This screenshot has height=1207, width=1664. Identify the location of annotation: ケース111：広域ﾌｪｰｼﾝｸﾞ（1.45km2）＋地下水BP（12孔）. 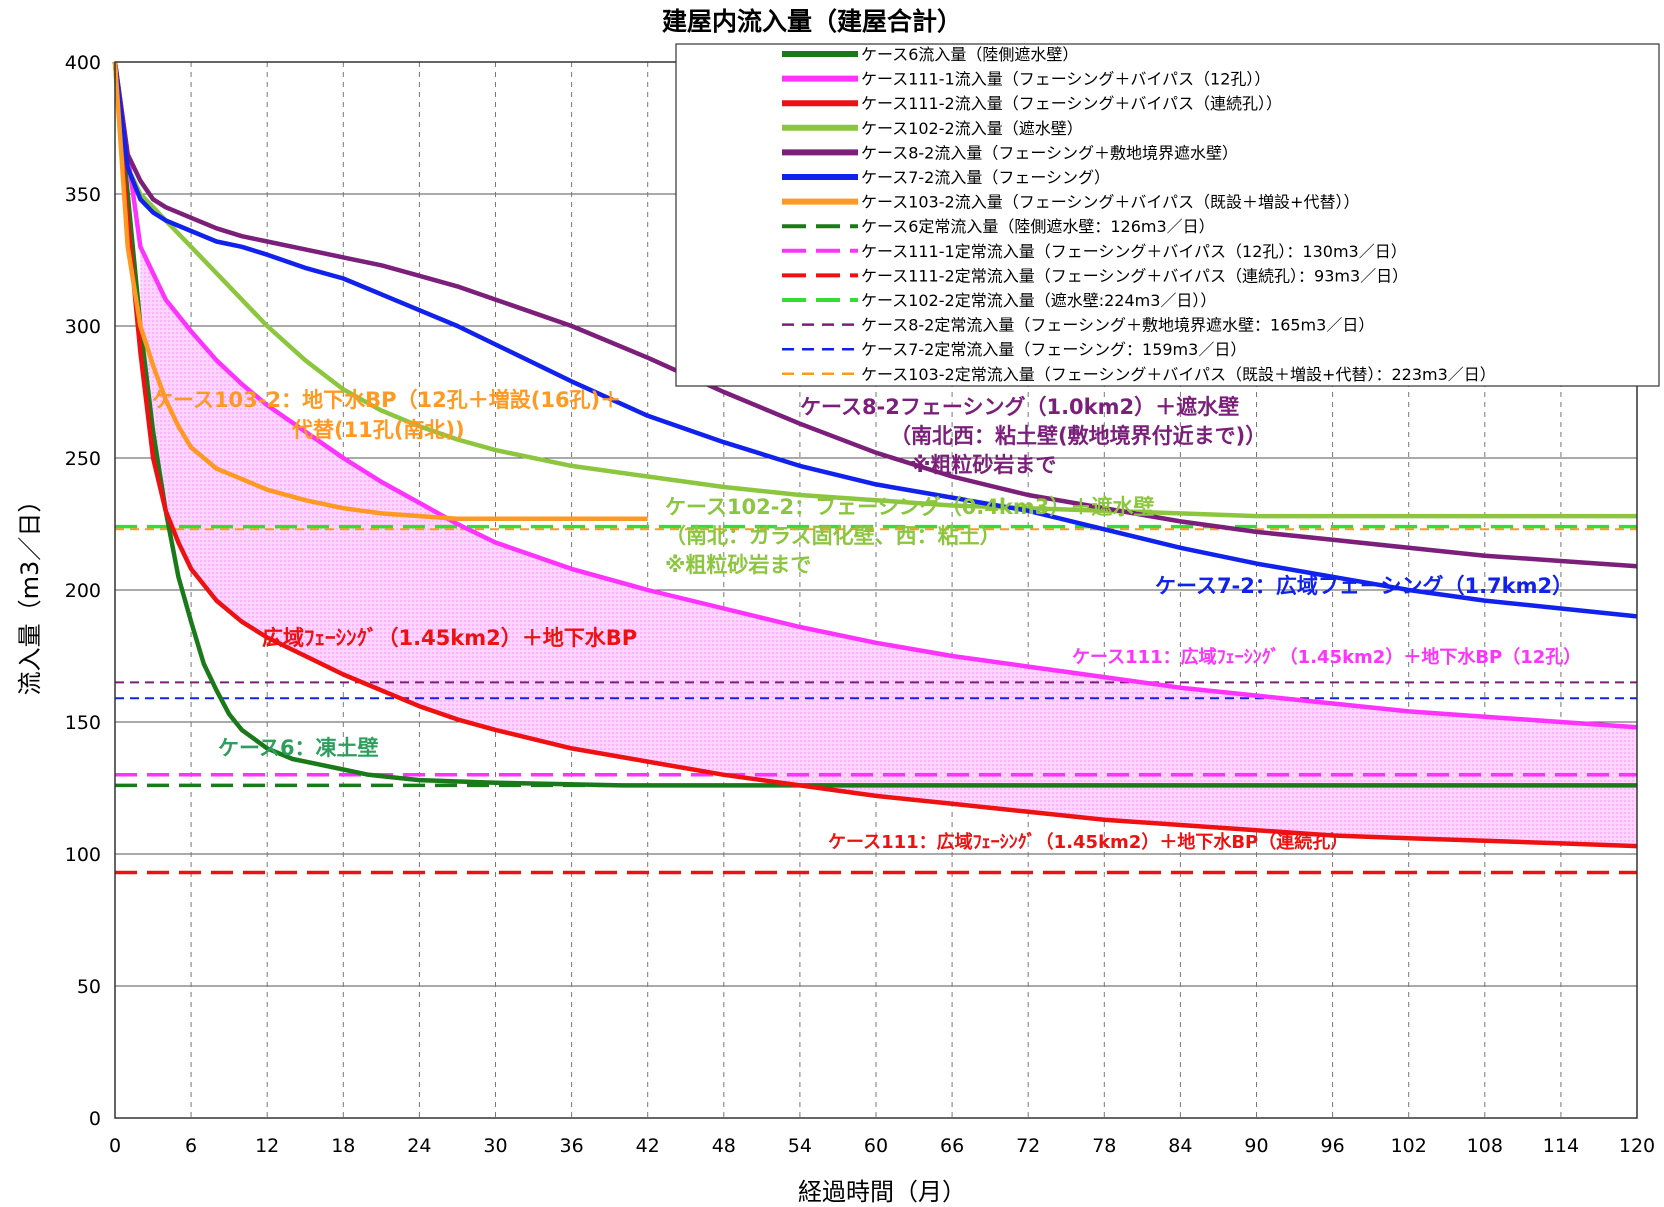
(1326, 657).